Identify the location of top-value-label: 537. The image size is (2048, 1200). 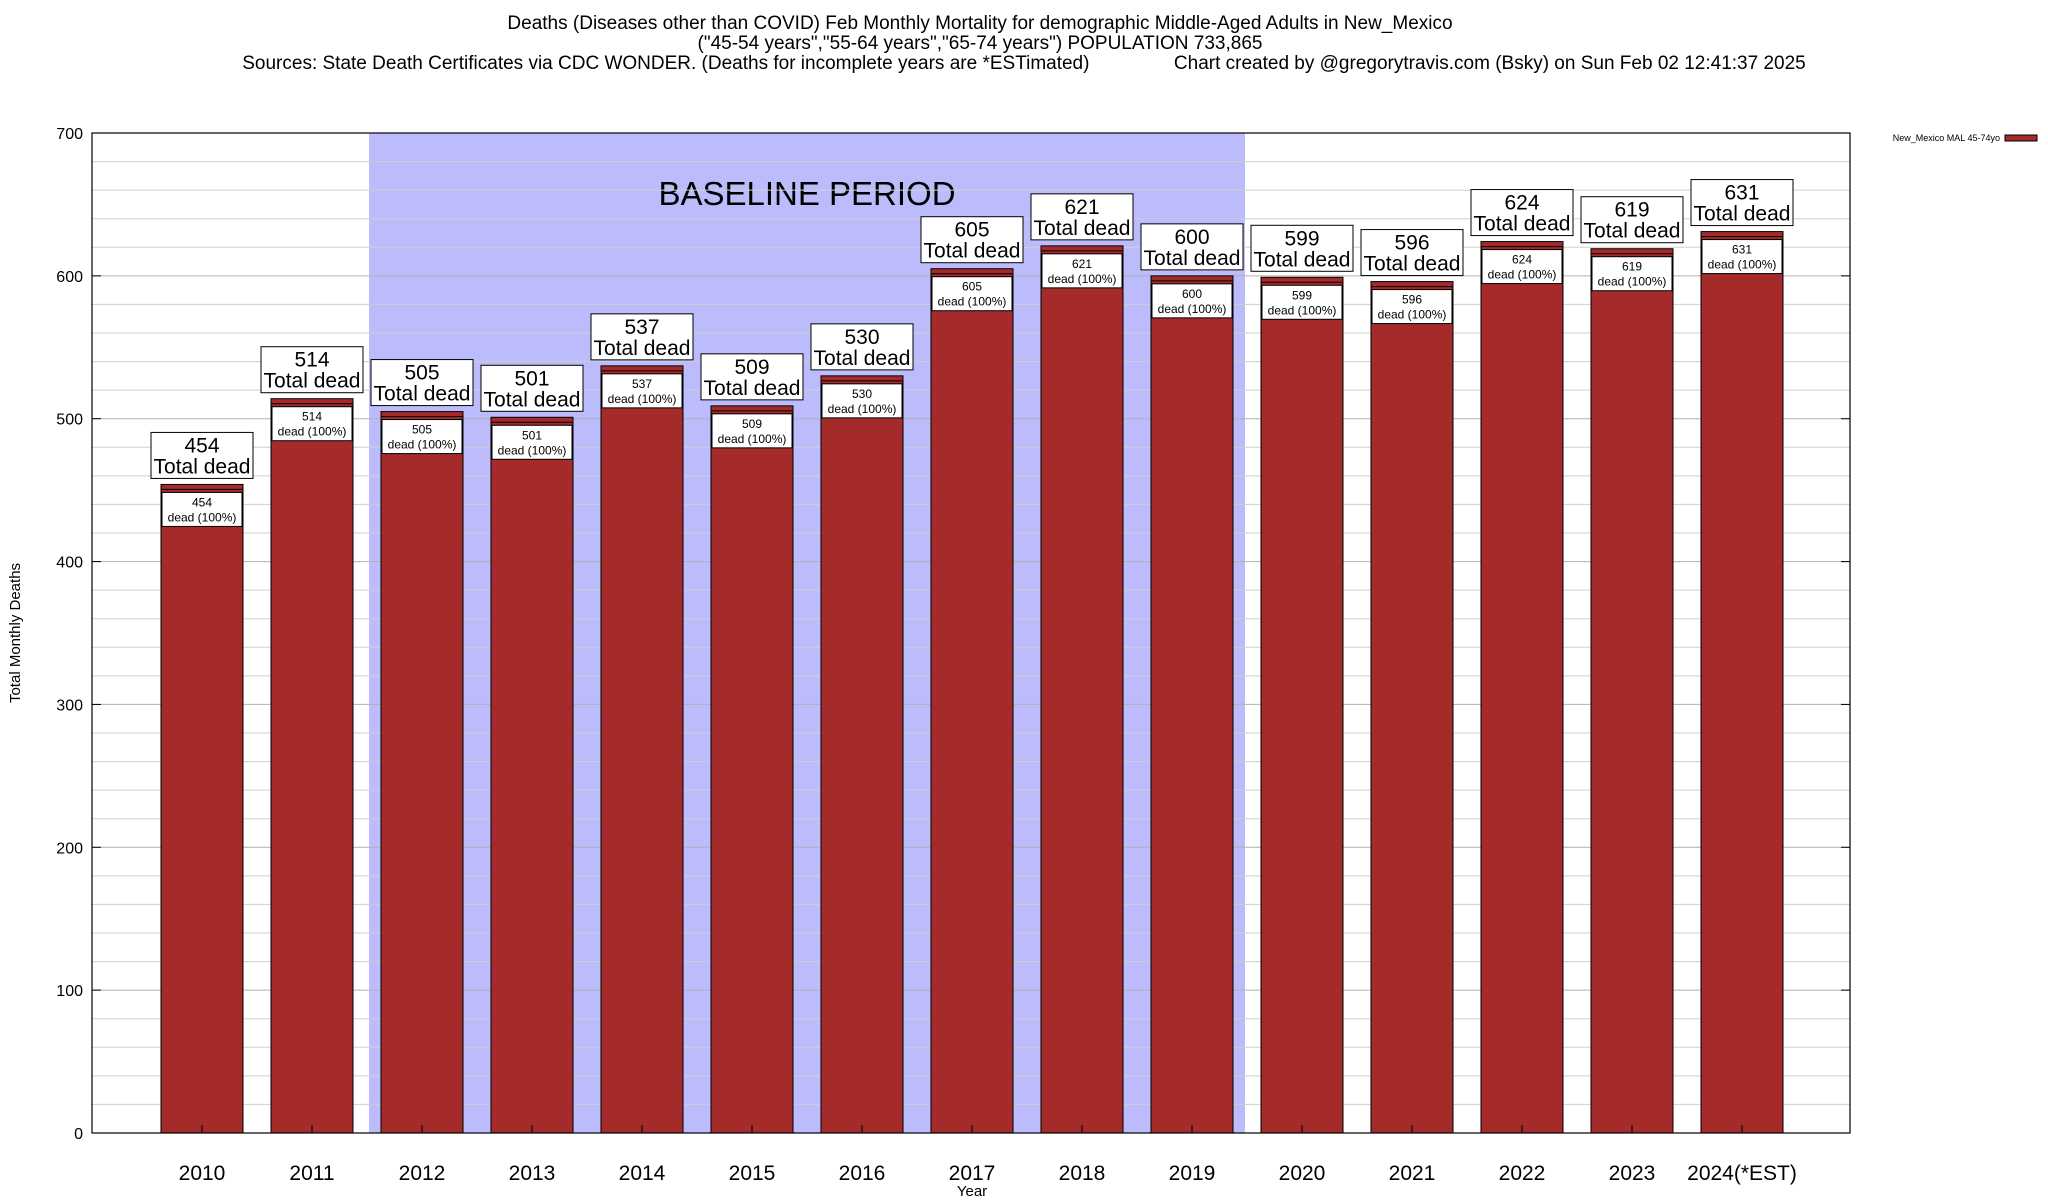
(641, 327).